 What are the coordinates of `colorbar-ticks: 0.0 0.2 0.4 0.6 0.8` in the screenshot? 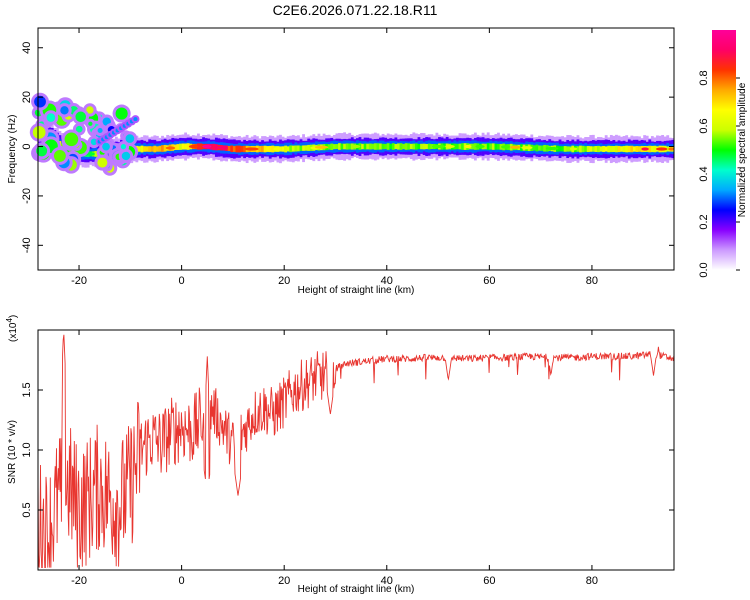 It's located at (719, 174).